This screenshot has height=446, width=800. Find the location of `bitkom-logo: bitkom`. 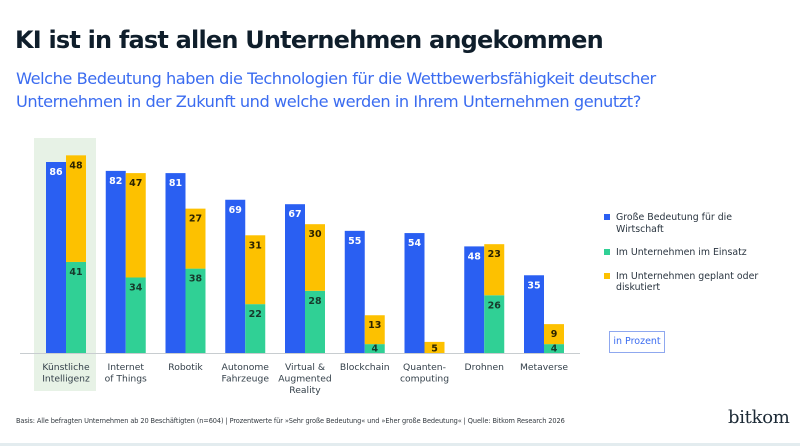

bitkom-logo: bitkom is located at coordinates (759, 417).